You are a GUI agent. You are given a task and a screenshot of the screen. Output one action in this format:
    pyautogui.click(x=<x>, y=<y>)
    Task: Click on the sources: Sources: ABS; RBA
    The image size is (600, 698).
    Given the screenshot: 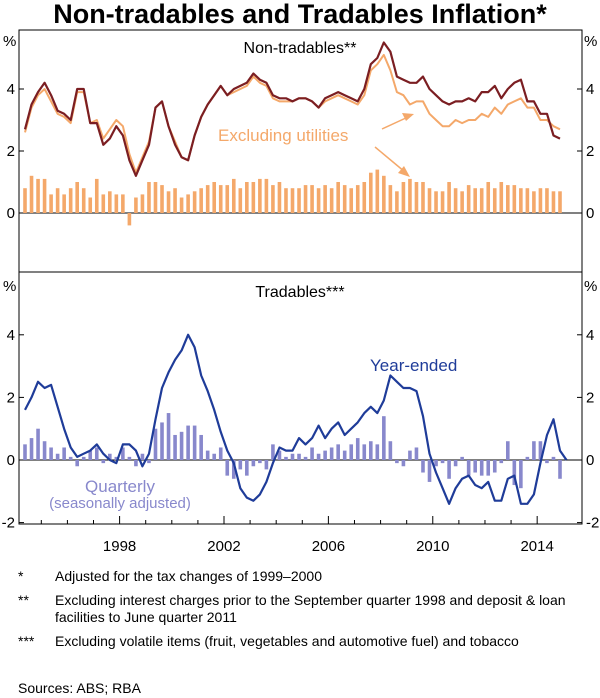 What is the action you would take?
    pyautogui.click(x=79, y=688)
    